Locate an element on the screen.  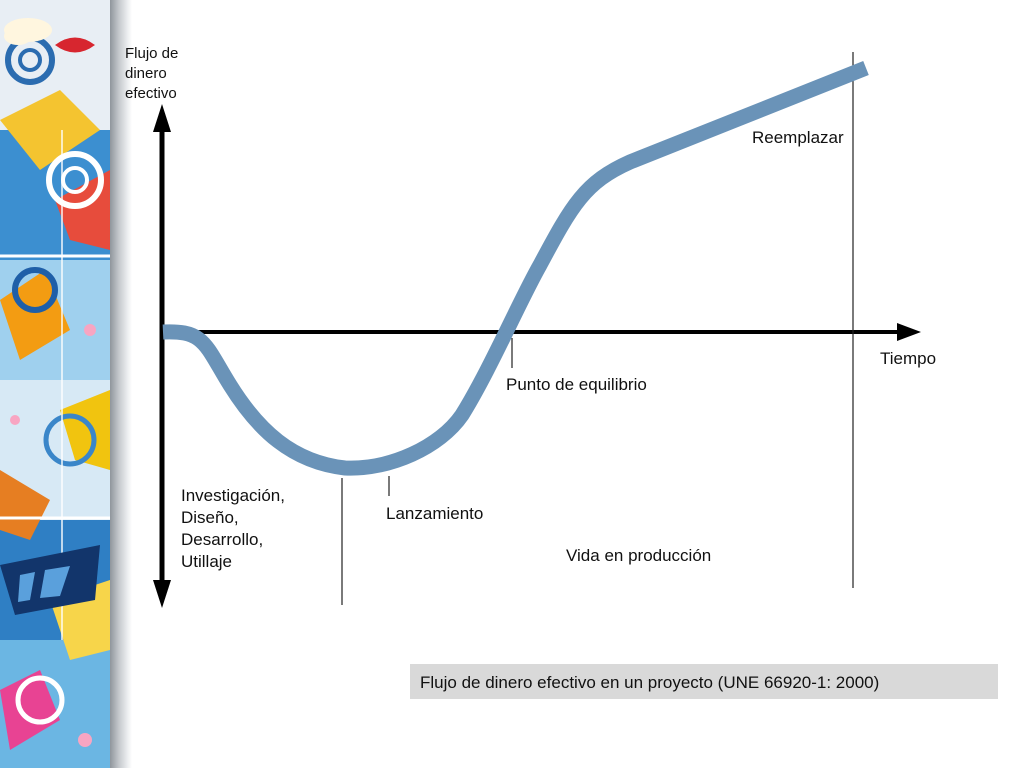
y-axis-label: Flujo de dinero efectivo is located at coordinates (151, 74).